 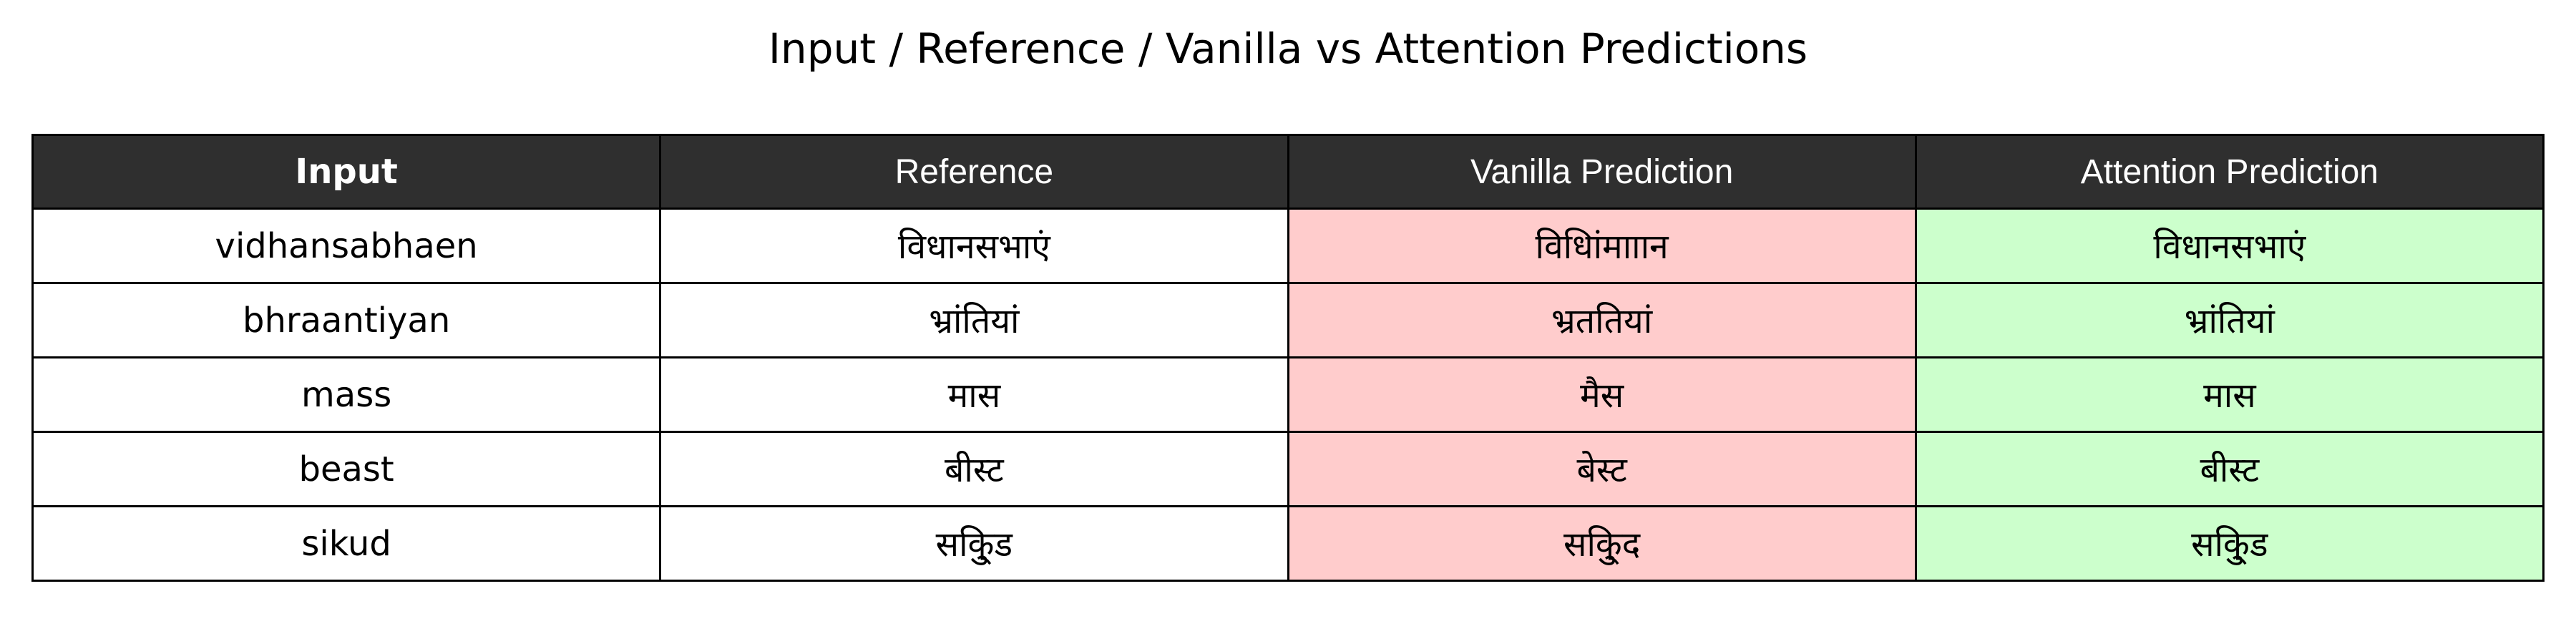 I want to click on vanilla-prediction-cell: मैस, so click(x=1602, y=394).